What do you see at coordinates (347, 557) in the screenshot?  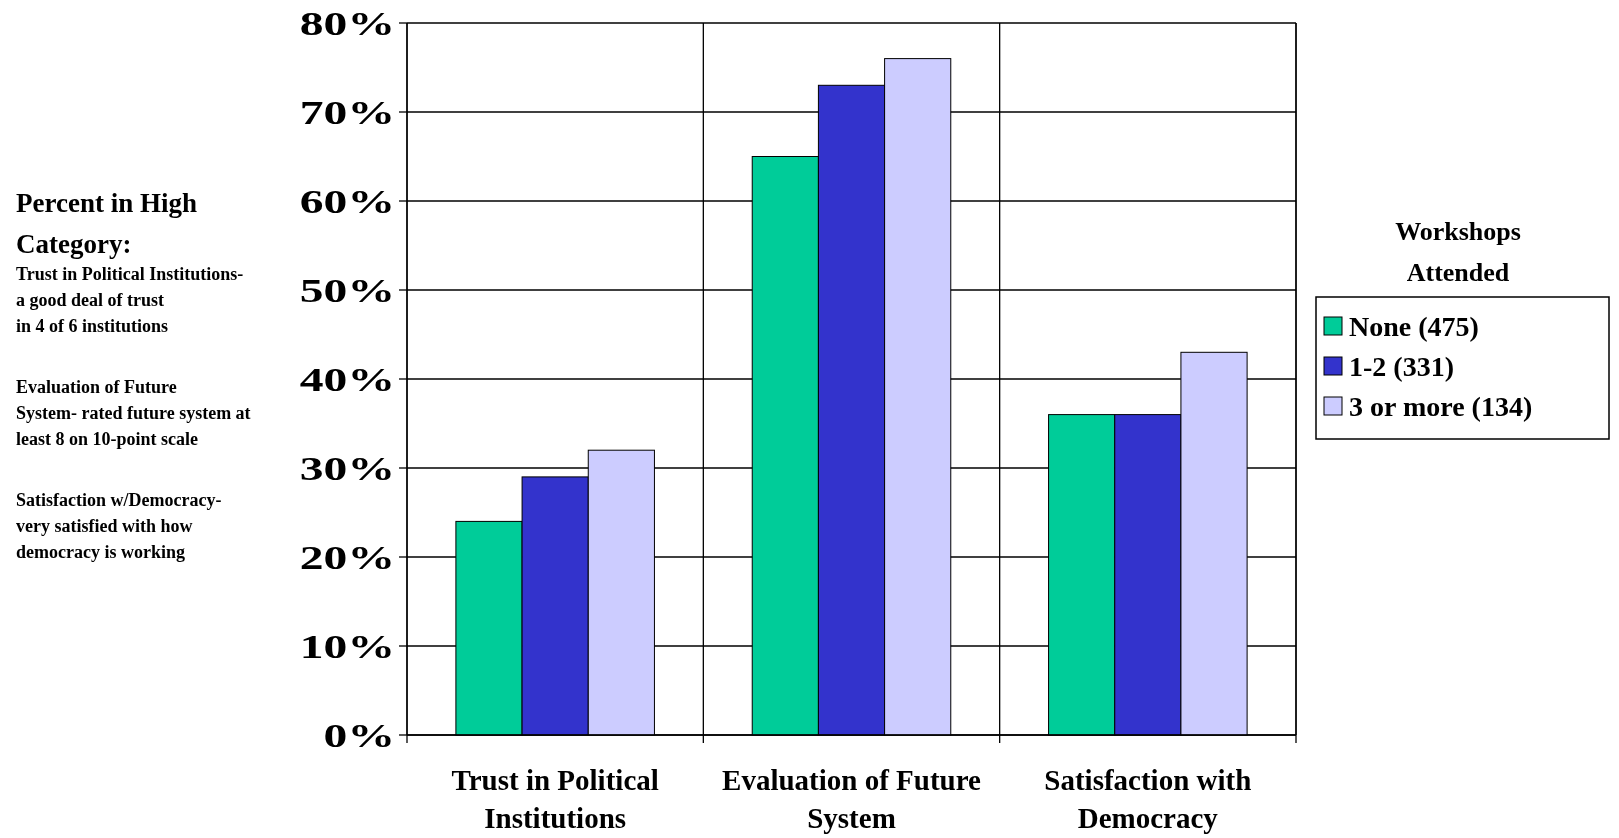 I see `y-tick-label: 20%` at bounding box center [347, 557].